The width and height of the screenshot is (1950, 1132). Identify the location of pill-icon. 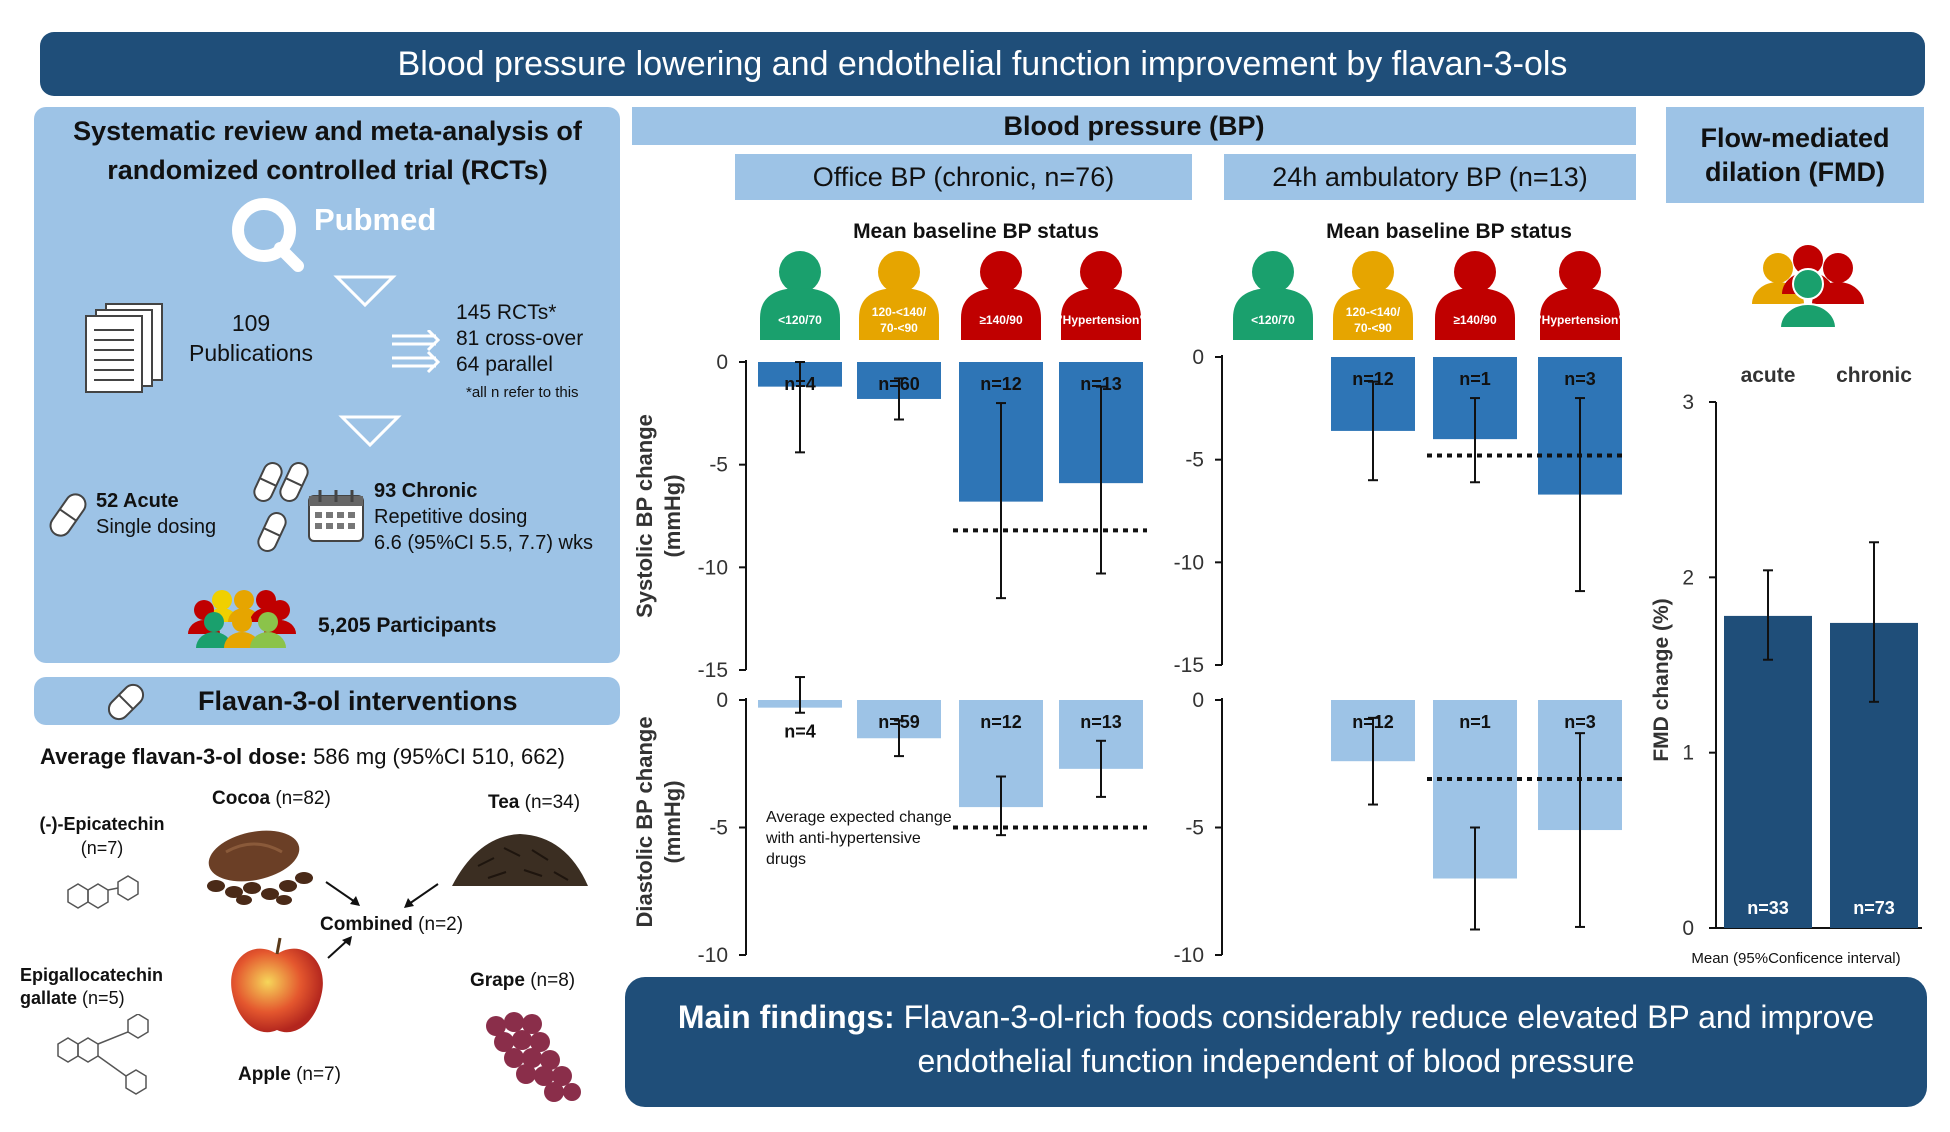
(68, 515).